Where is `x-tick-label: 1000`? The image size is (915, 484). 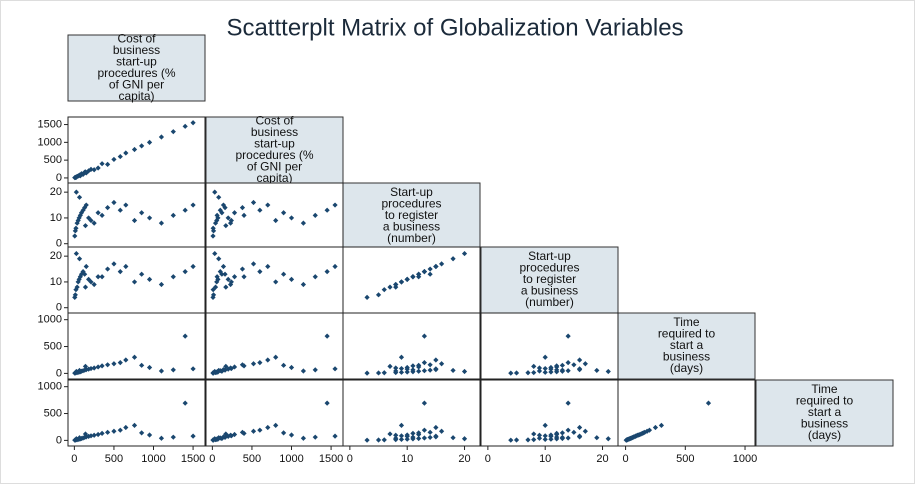 x-tick-label: 1000 is located at coordinates (153, 459).